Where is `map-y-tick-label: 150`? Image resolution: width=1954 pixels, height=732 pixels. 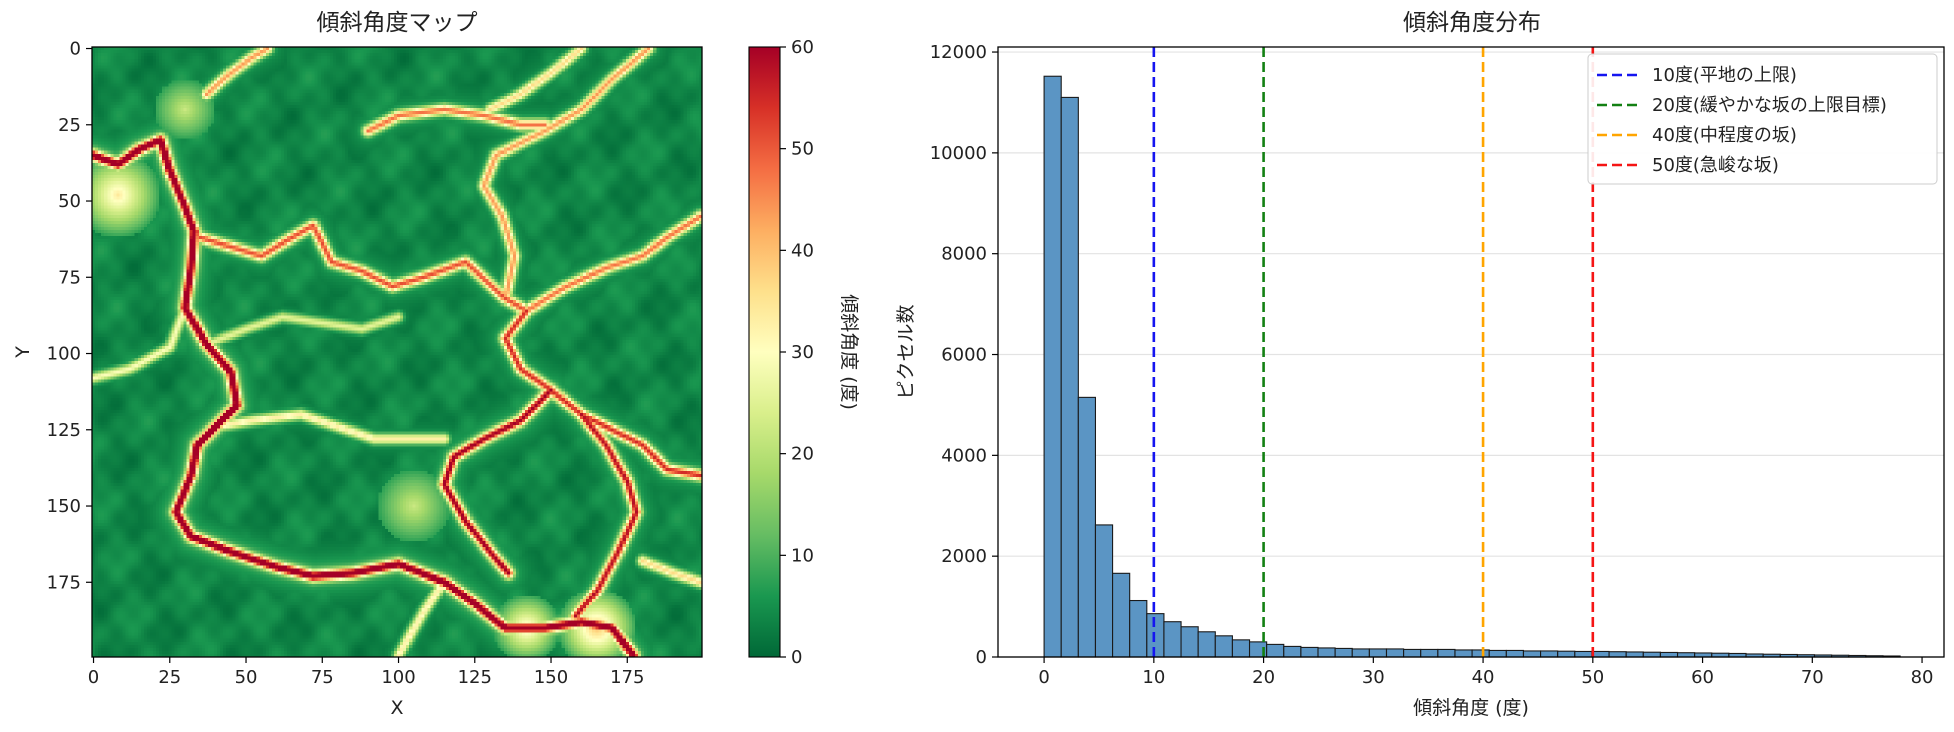
map-y-tick-label: 150 is located at coordinates (64, 506).